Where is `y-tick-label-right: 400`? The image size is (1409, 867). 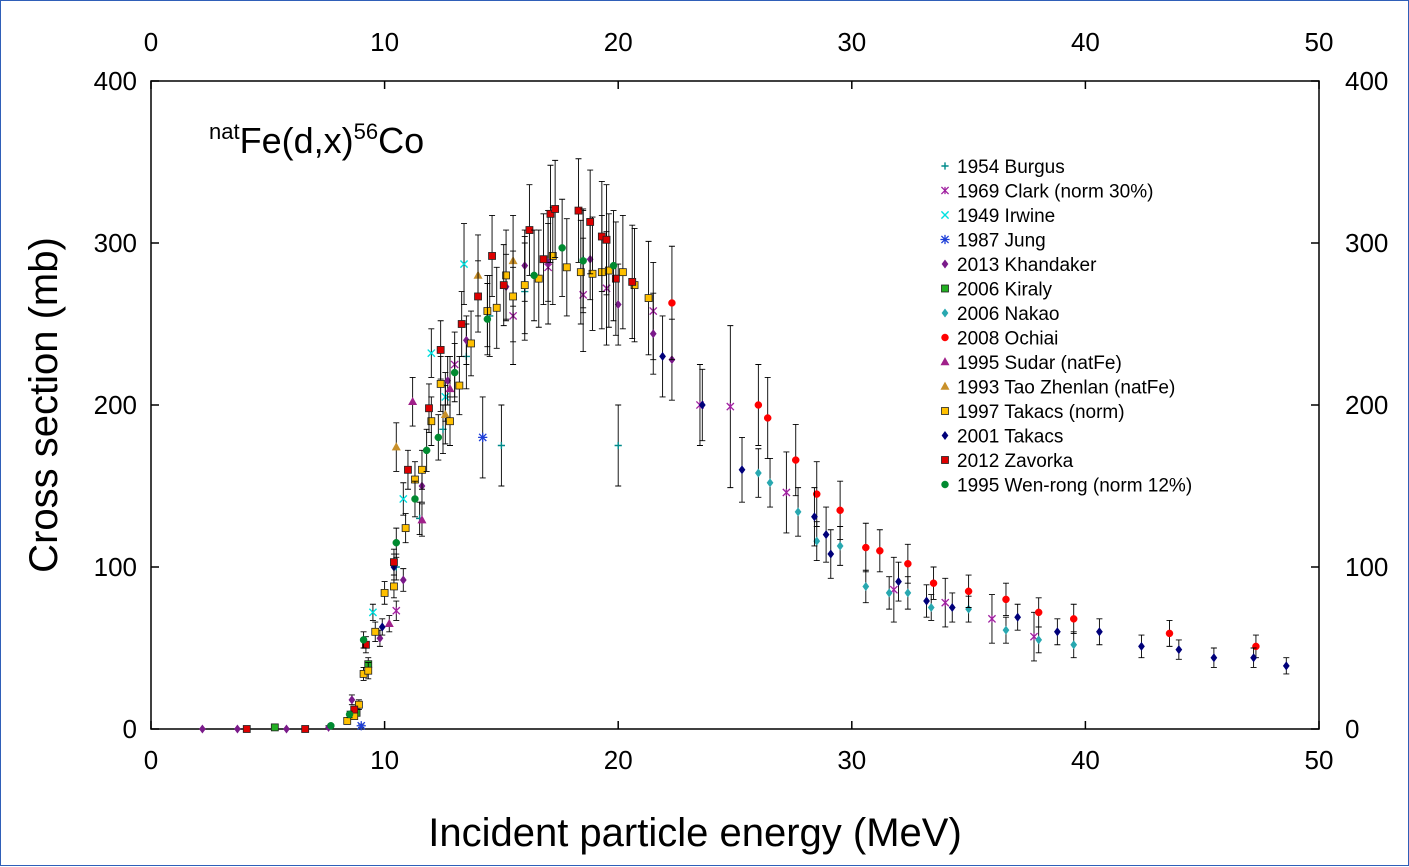
y-tick-label-right: 400 is located at coordinates (1366, 81).